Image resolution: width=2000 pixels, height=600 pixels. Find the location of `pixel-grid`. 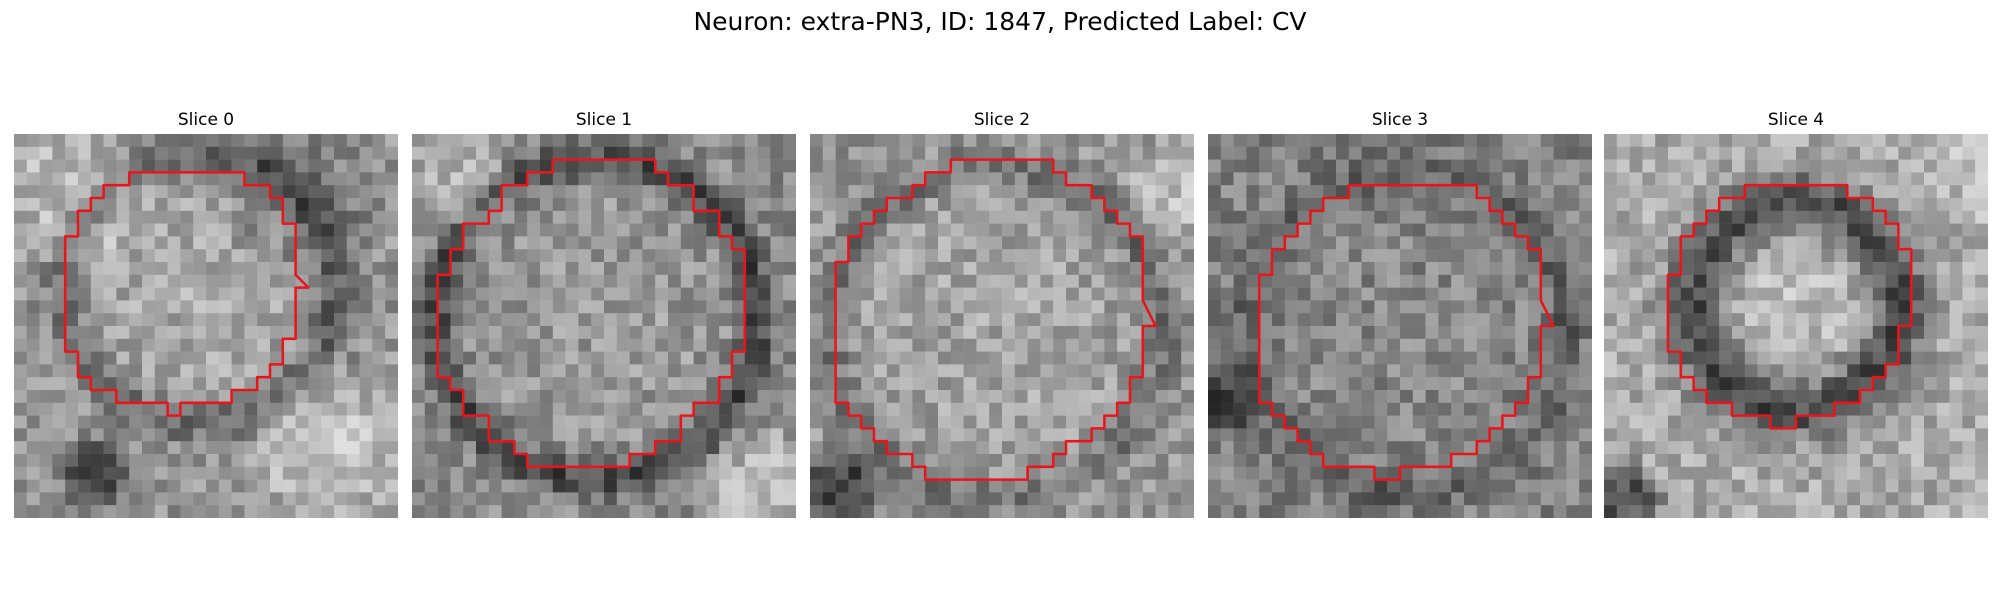

pixel-grid is located at coordinates (1400, 326).